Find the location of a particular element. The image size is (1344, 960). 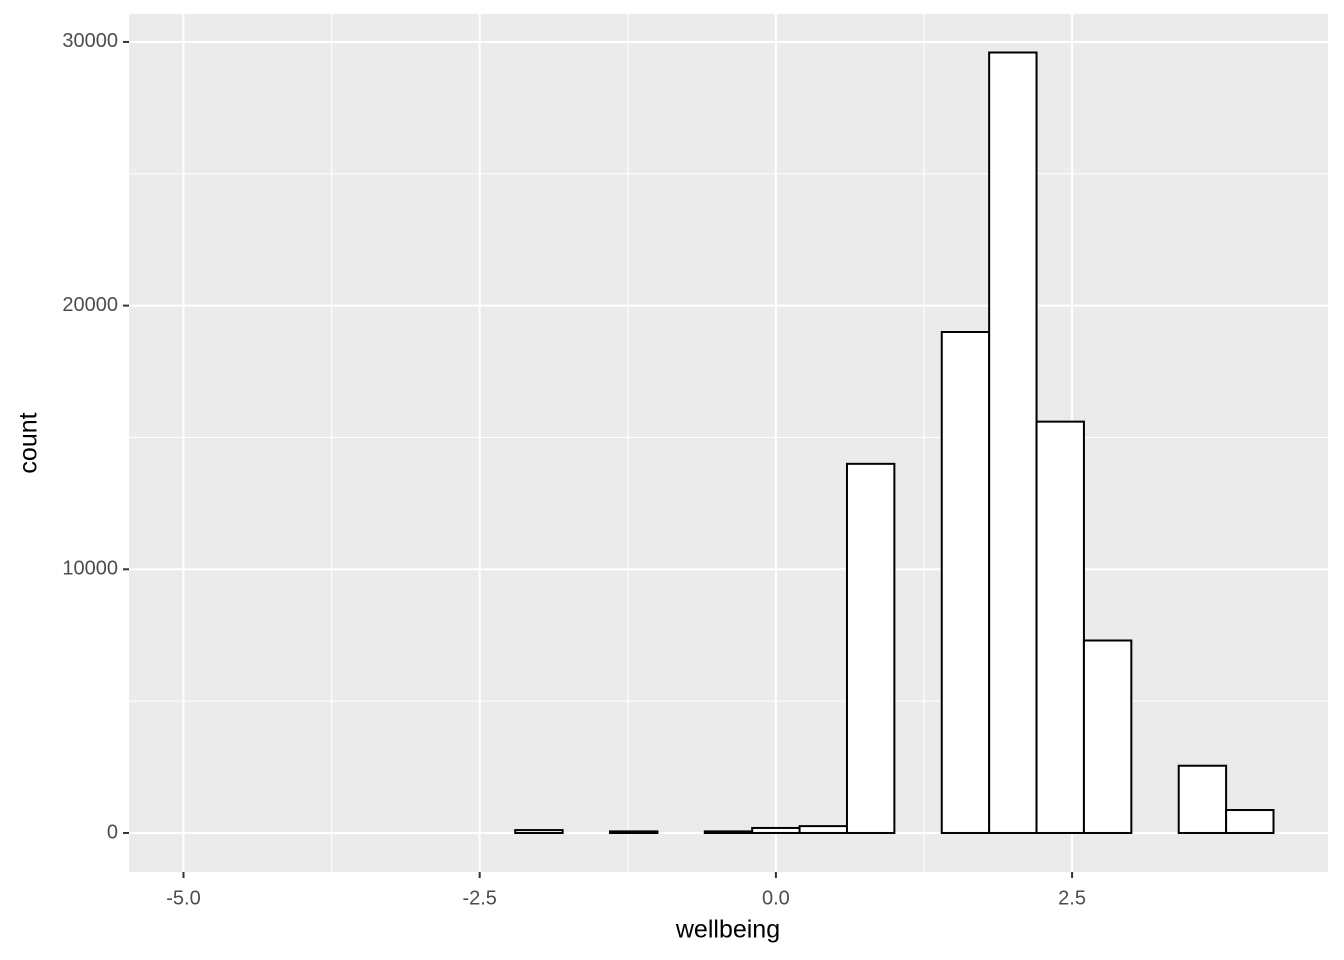

y-tick-label: 0 is located at coordinates (112, 832).